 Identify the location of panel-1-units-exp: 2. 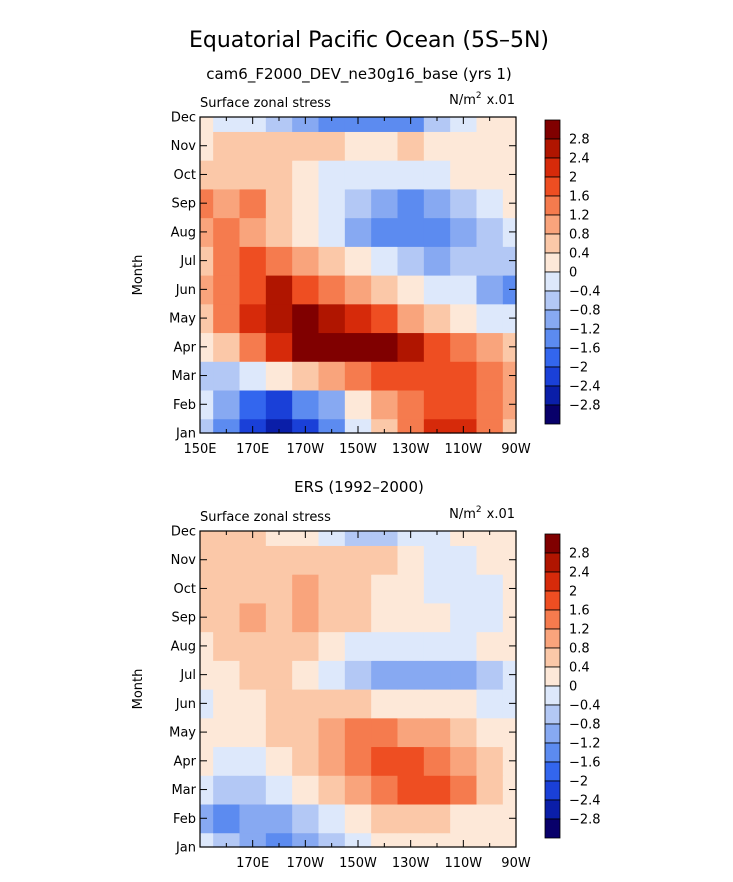
(479, 96).